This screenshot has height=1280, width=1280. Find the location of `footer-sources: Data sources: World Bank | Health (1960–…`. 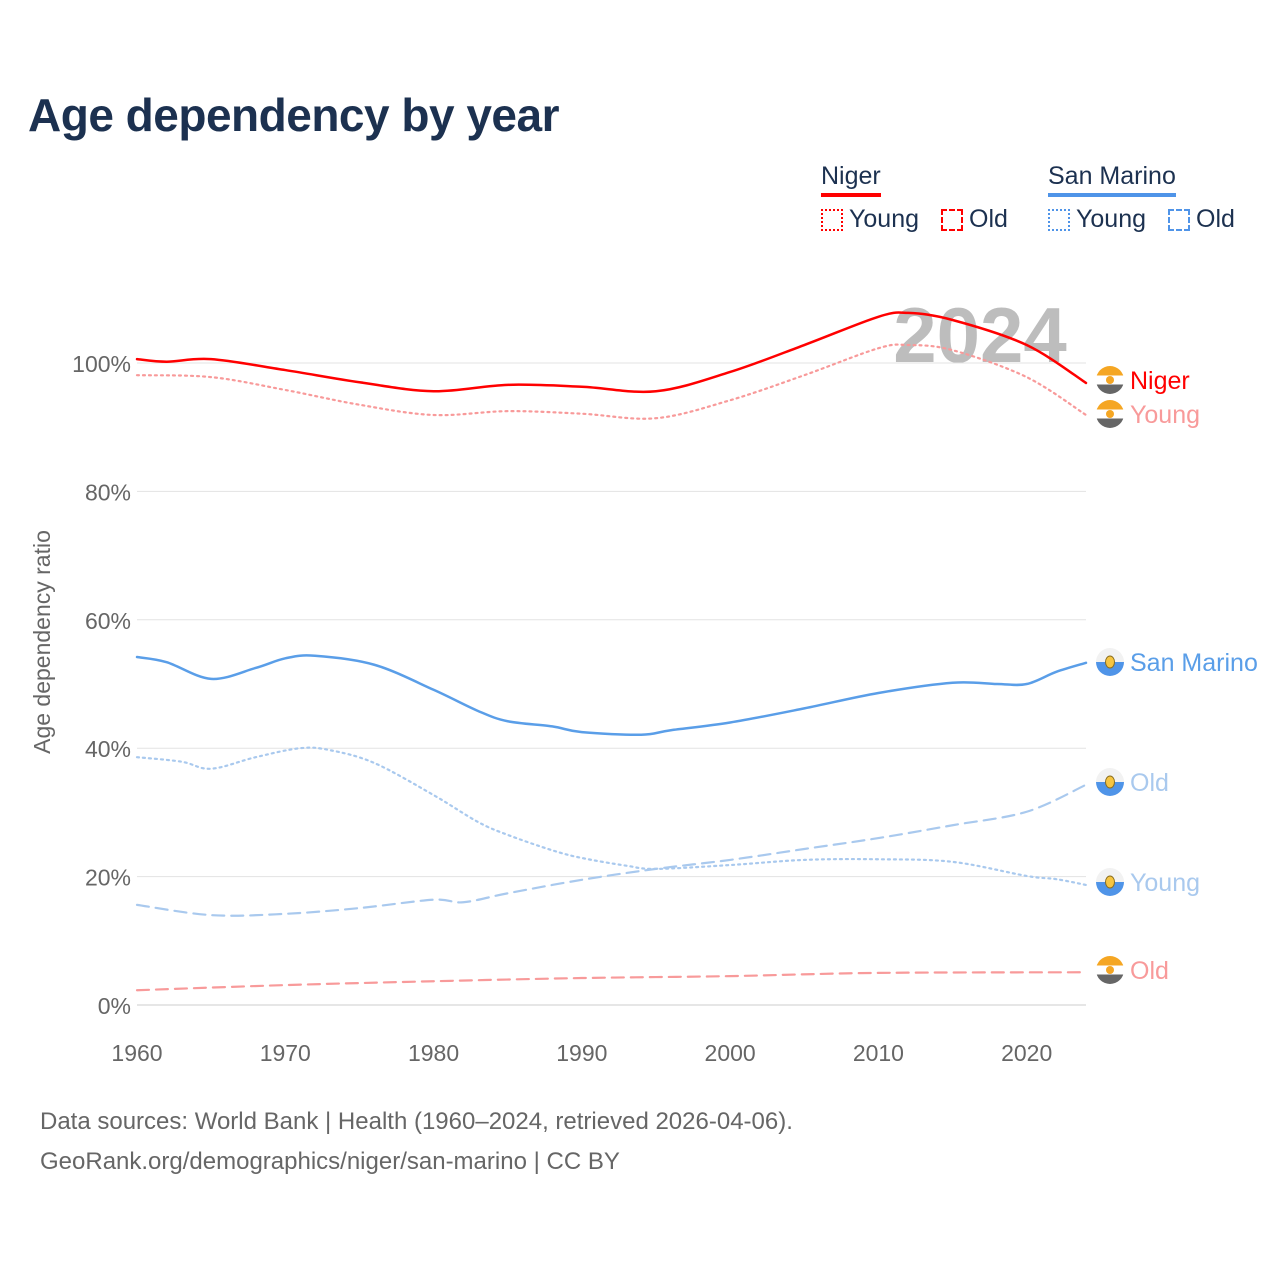

footer-sources: Data sources: World Bank | Health (1960–… is located at coordinates (416, 1121).